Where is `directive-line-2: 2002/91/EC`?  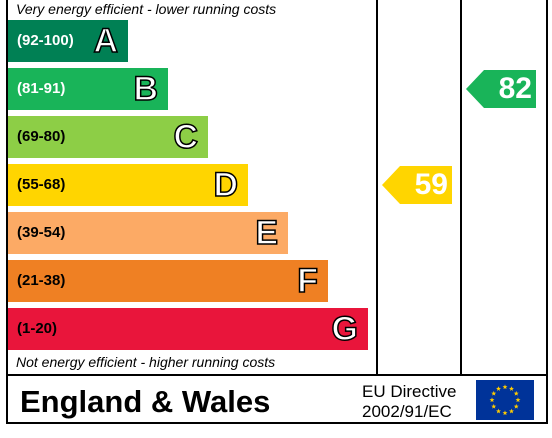
directive-line-2: 2002/91/EC is located at coordinates (407, 411).